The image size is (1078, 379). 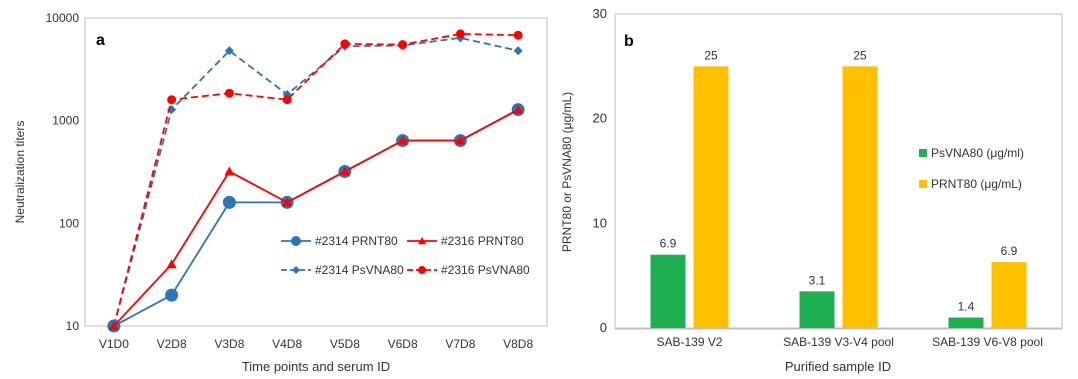 What do you see at coordinates (229, 344) in the screenshot?
I see `x-tick-label: V3D8` at bounding box center [229, 344].